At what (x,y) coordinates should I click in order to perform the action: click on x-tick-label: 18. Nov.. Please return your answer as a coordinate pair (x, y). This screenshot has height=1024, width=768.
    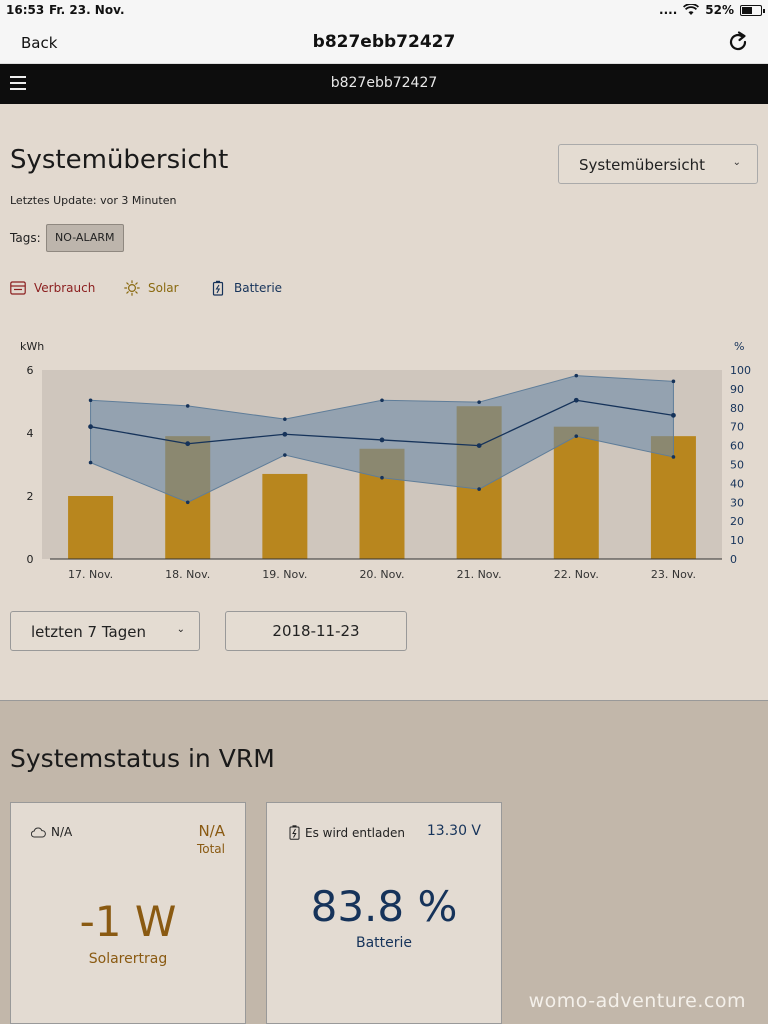
    Looking at the image, I should click on (187, 574).